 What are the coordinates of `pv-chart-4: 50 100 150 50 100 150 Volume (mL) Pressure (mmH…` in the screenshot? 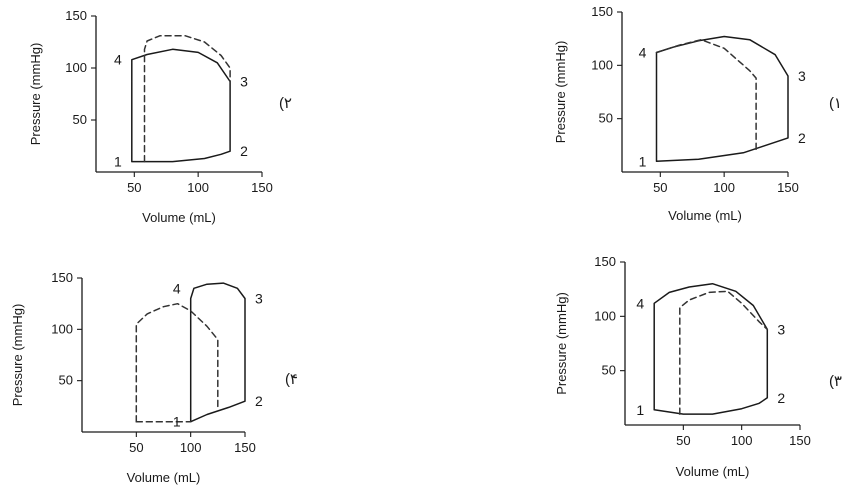 It's located at (154, 377).